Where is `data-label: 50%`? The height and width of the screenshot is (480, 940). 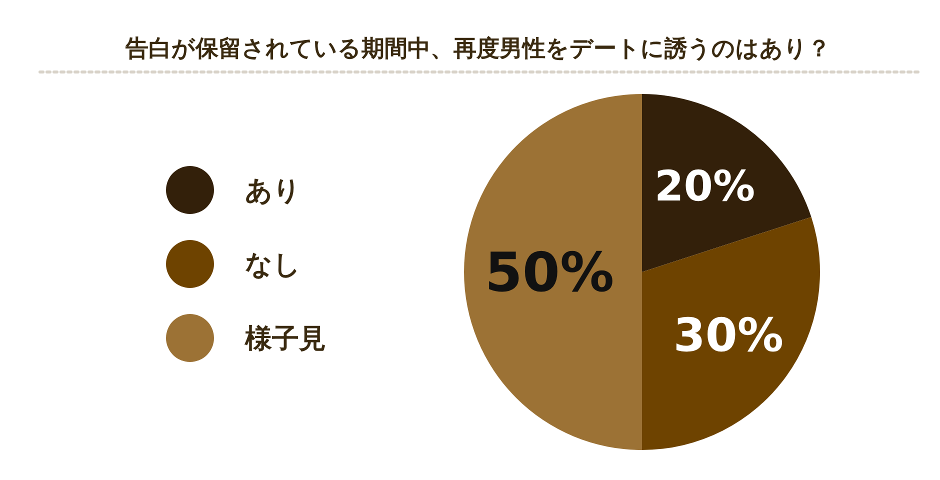
data-label: 50% is located at coordinates (549, 272).